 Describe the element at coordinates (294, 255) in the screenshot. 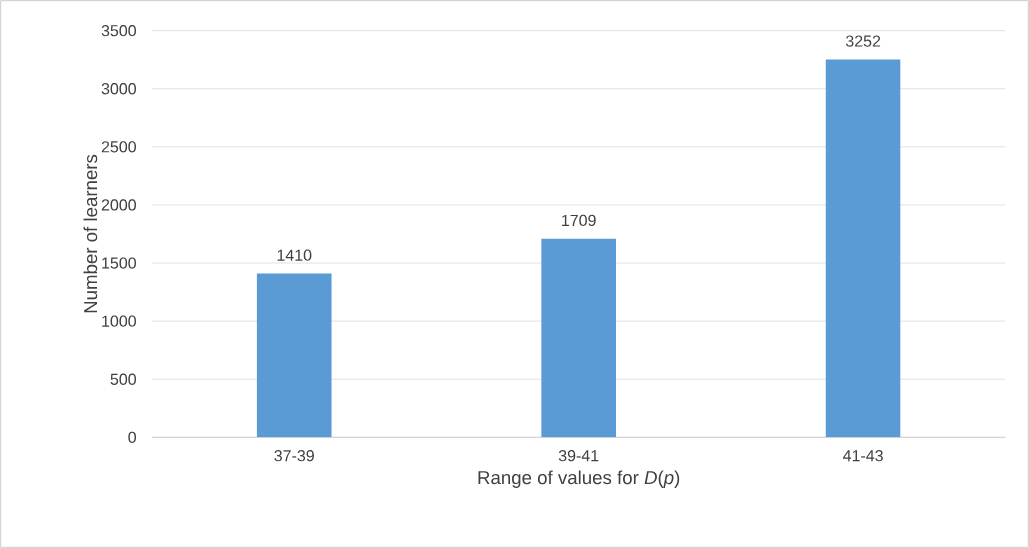

I see `data-label: 1410` at that location.